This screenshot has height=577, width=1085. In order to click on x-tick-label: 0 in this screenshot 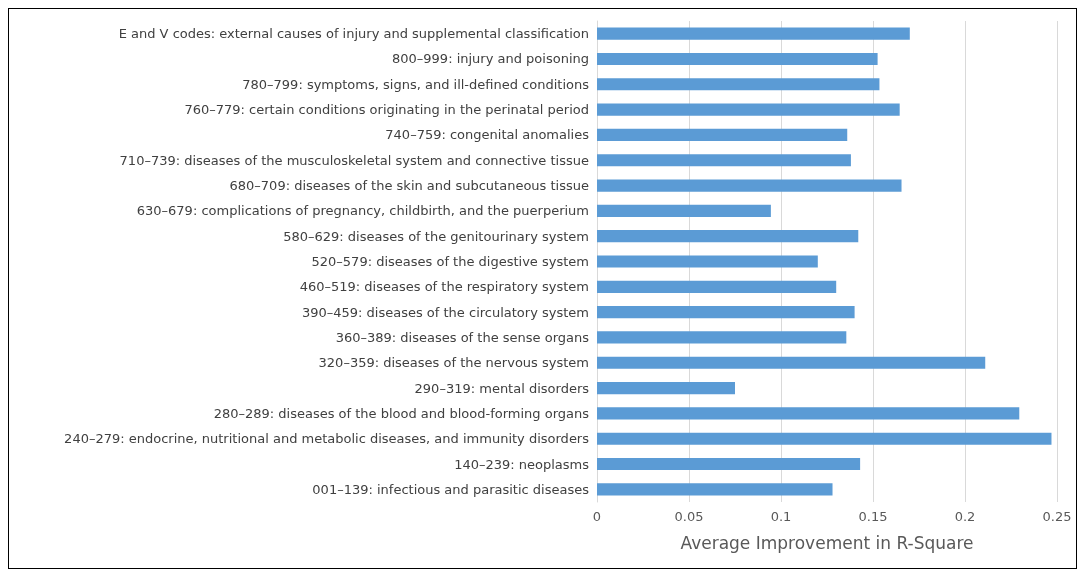, I will do `click(597, 516)`.